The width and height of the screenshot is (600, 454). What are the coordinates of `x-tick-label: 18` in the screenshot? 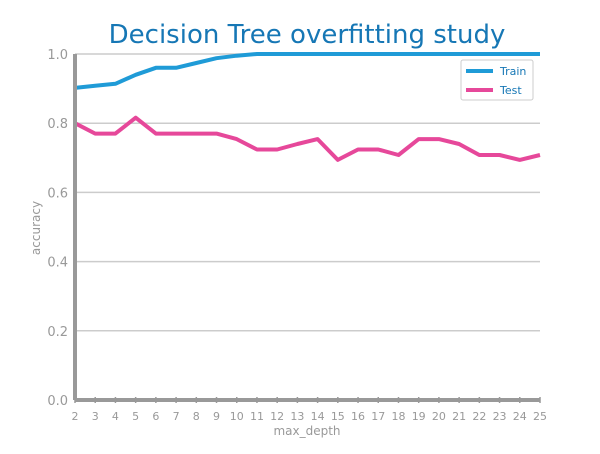 It's located at (398, 416).